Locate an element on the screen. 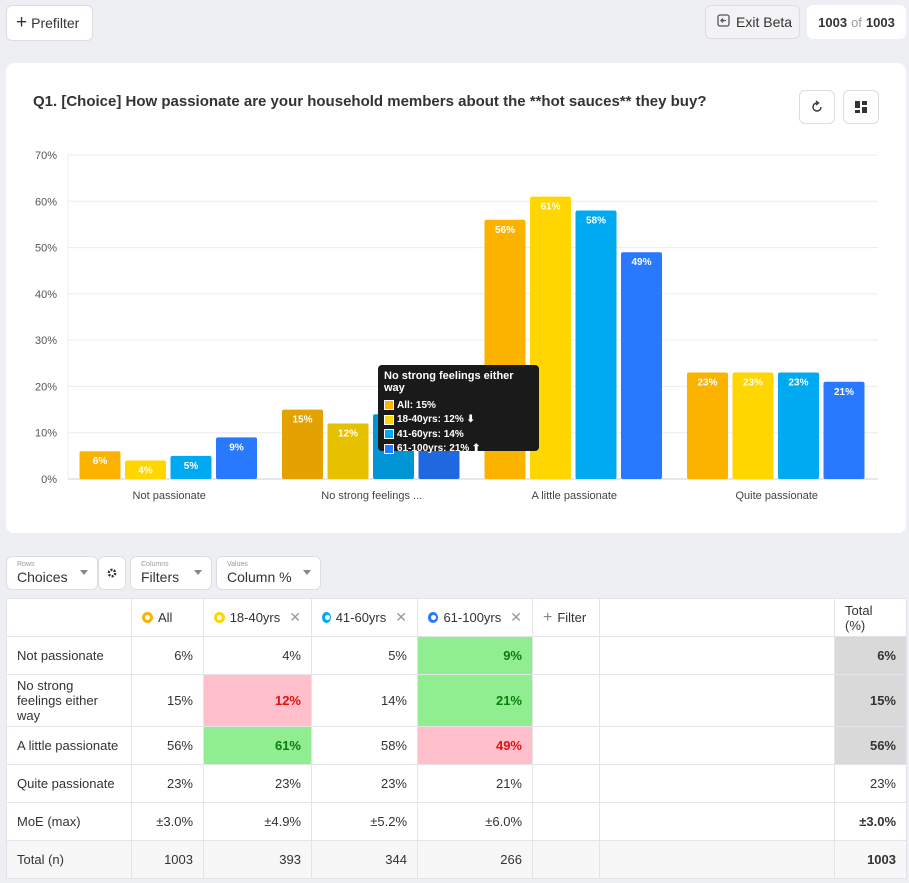 This screenshot has width=909, height=883. total-cell: 6% is located at coordinates (870, 655).